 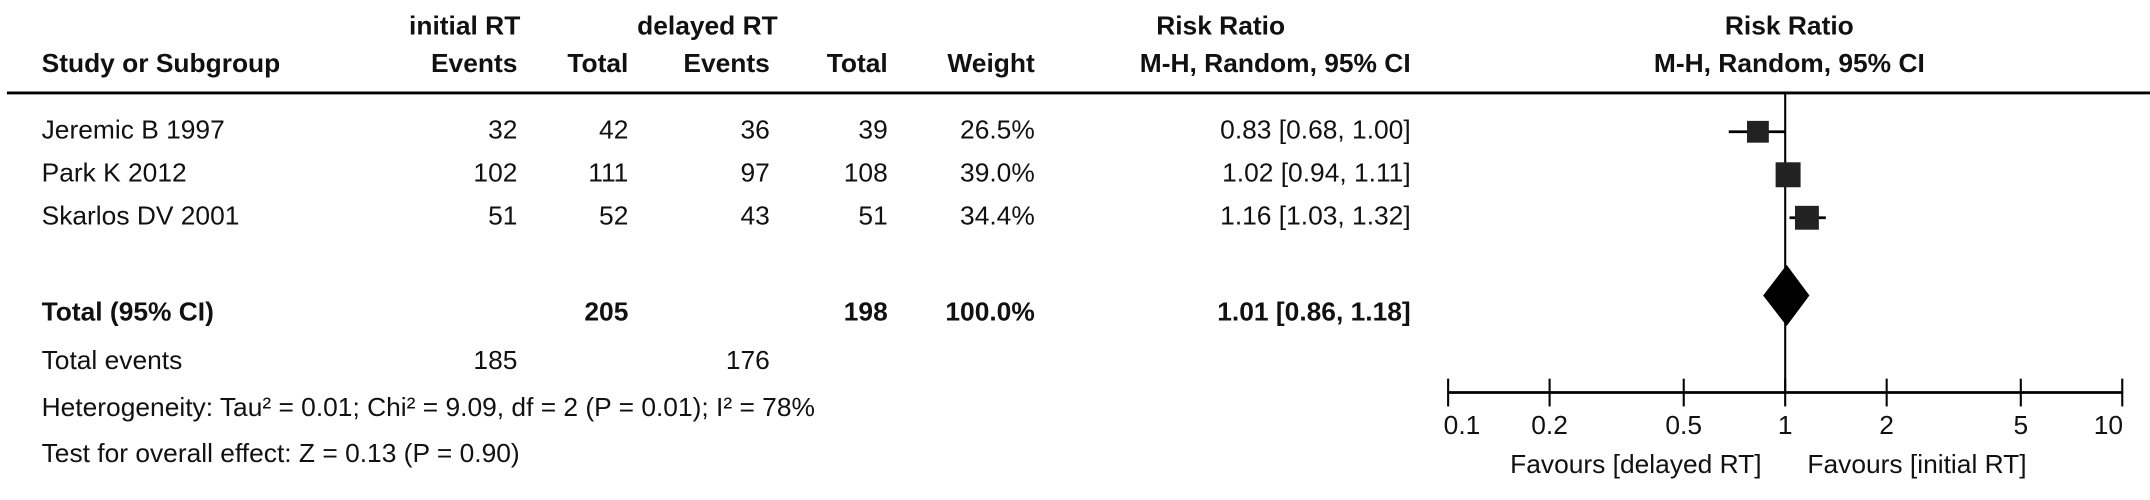 I want to click on x-tick-label: 1, so click(x=1785, y=426).